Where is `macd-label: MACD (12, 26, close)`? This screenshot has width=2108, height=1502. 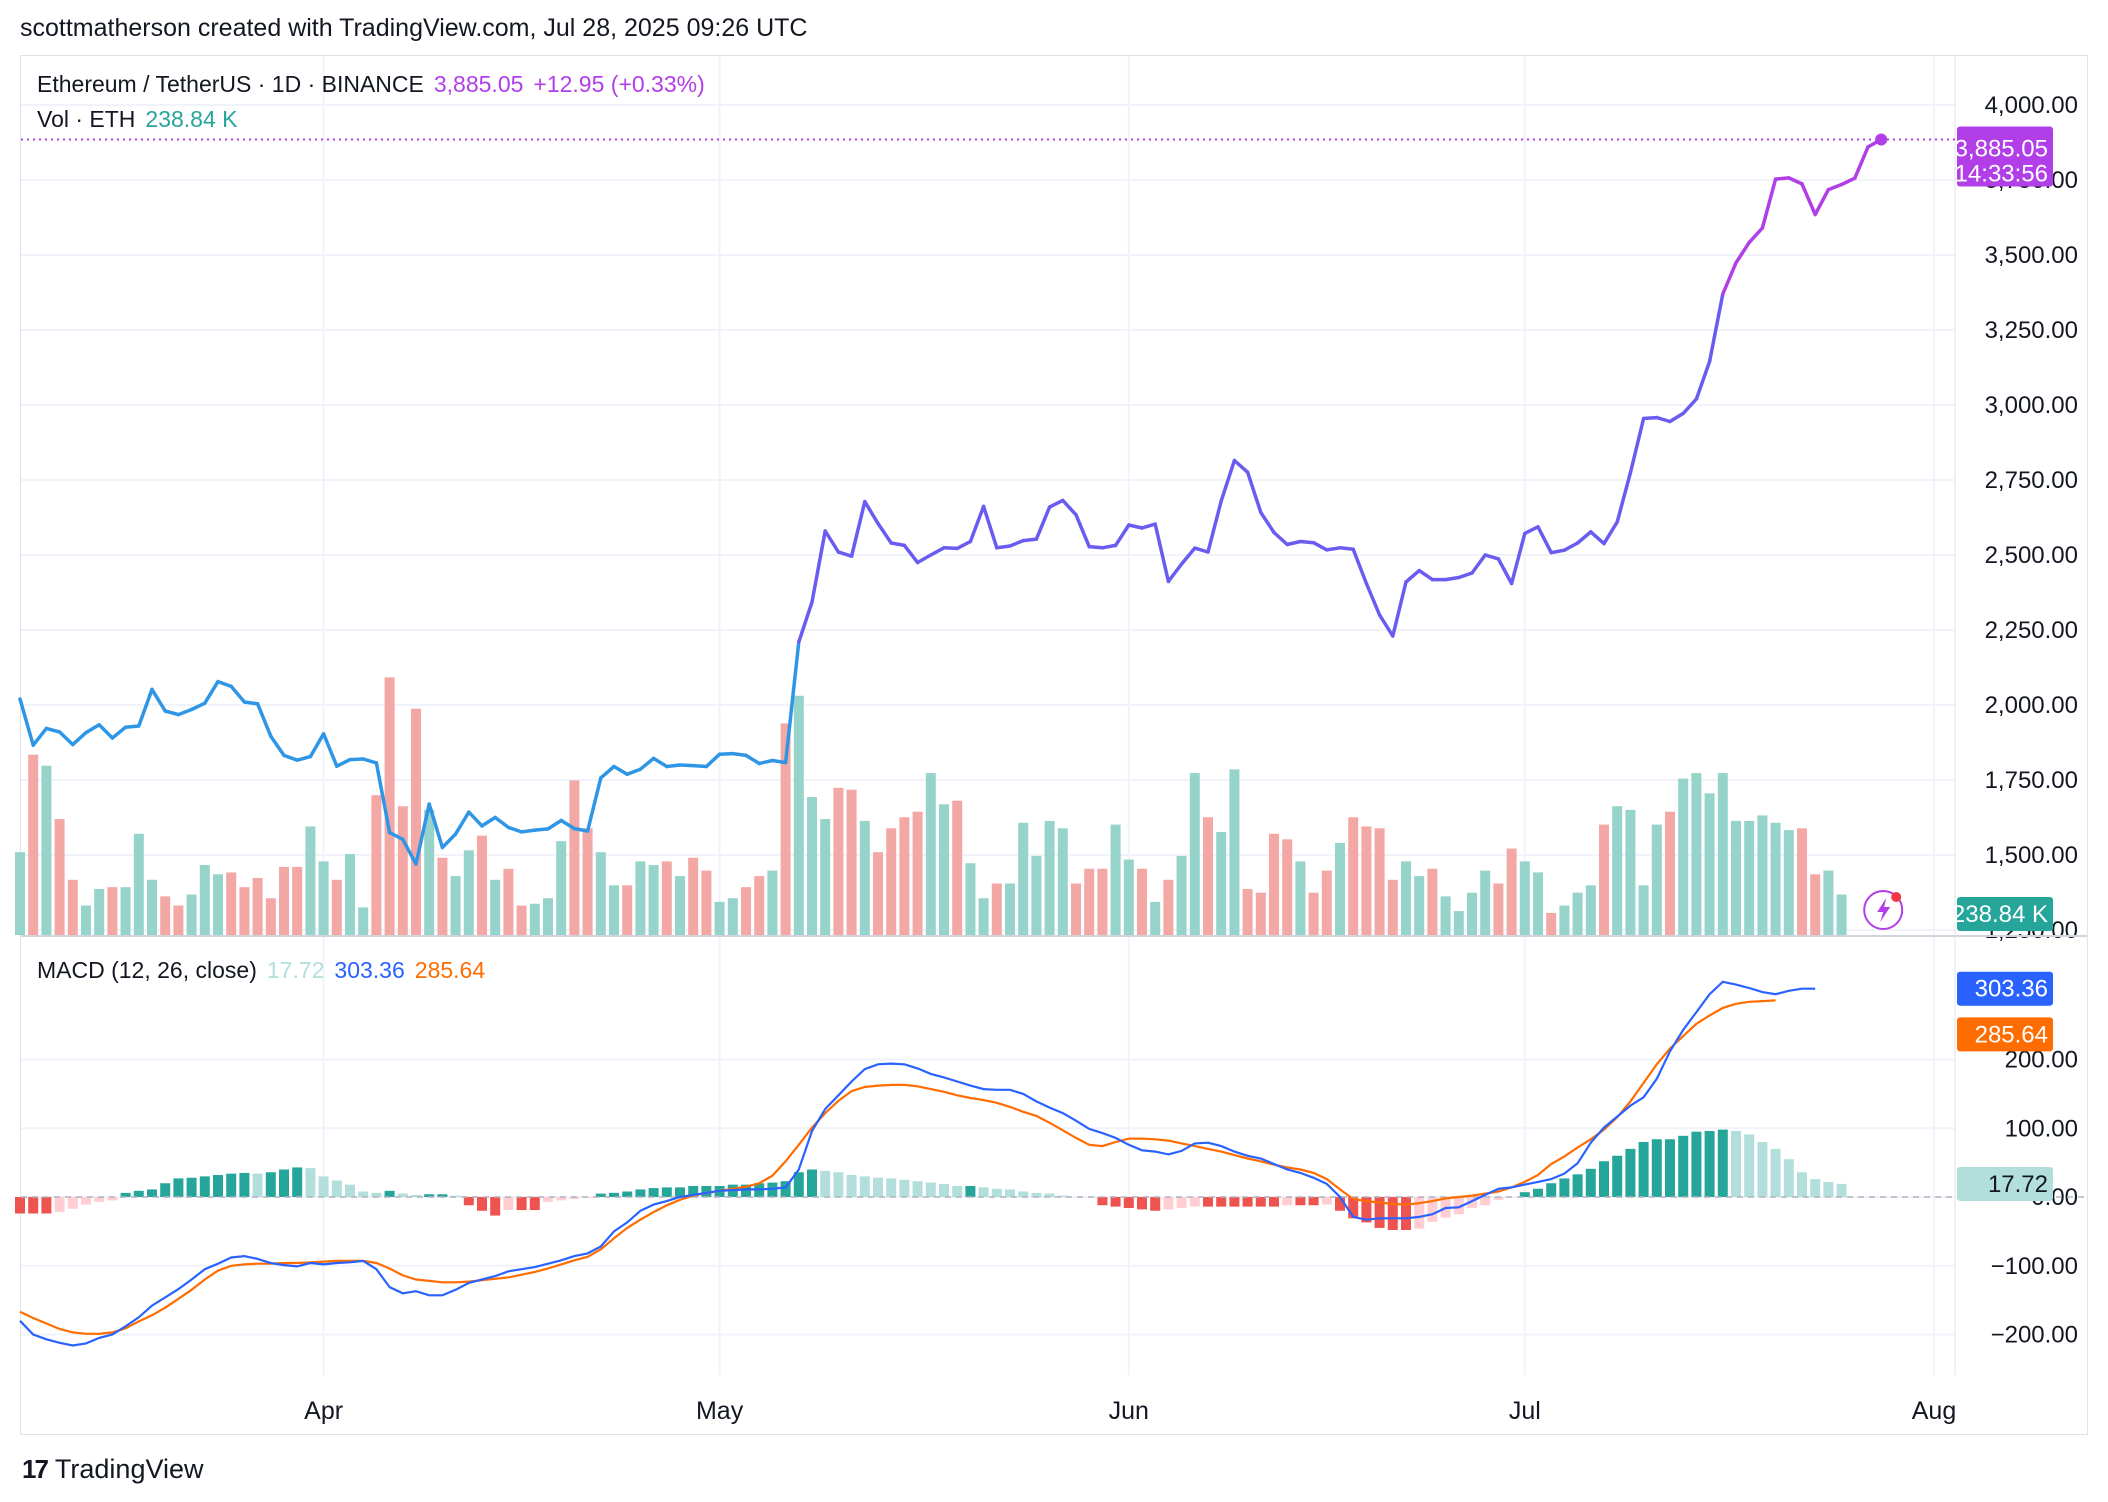
macd-label: MACD (12, 26, close) is located at coordinates (147, 970).